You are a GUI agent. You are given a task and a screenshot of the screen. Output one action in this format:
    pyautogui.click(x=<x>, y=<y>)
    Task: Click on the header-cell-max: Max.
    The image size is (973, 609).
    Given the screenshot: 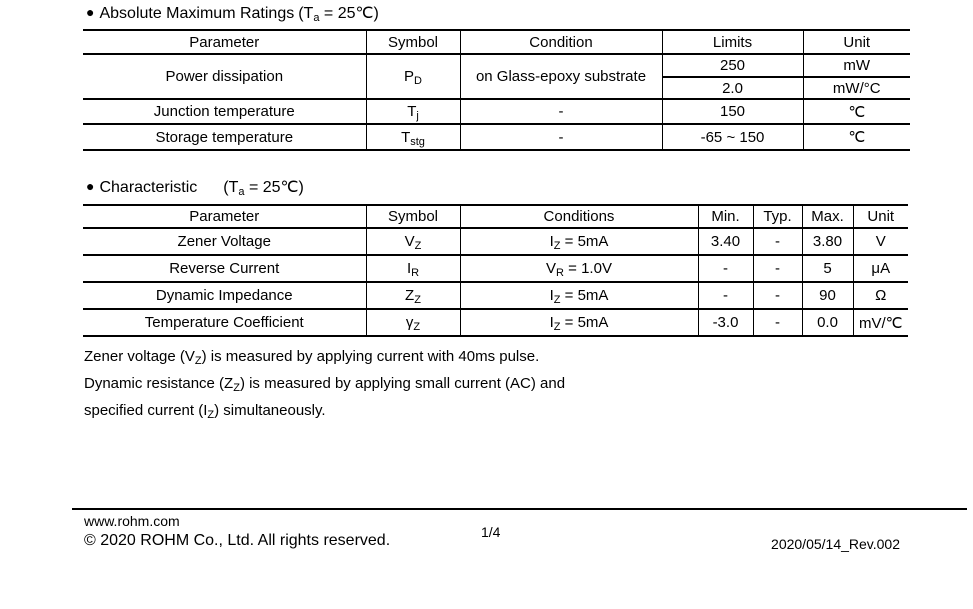 What is the action you would take?
    pyautogui.click(x=827, y=216)
    